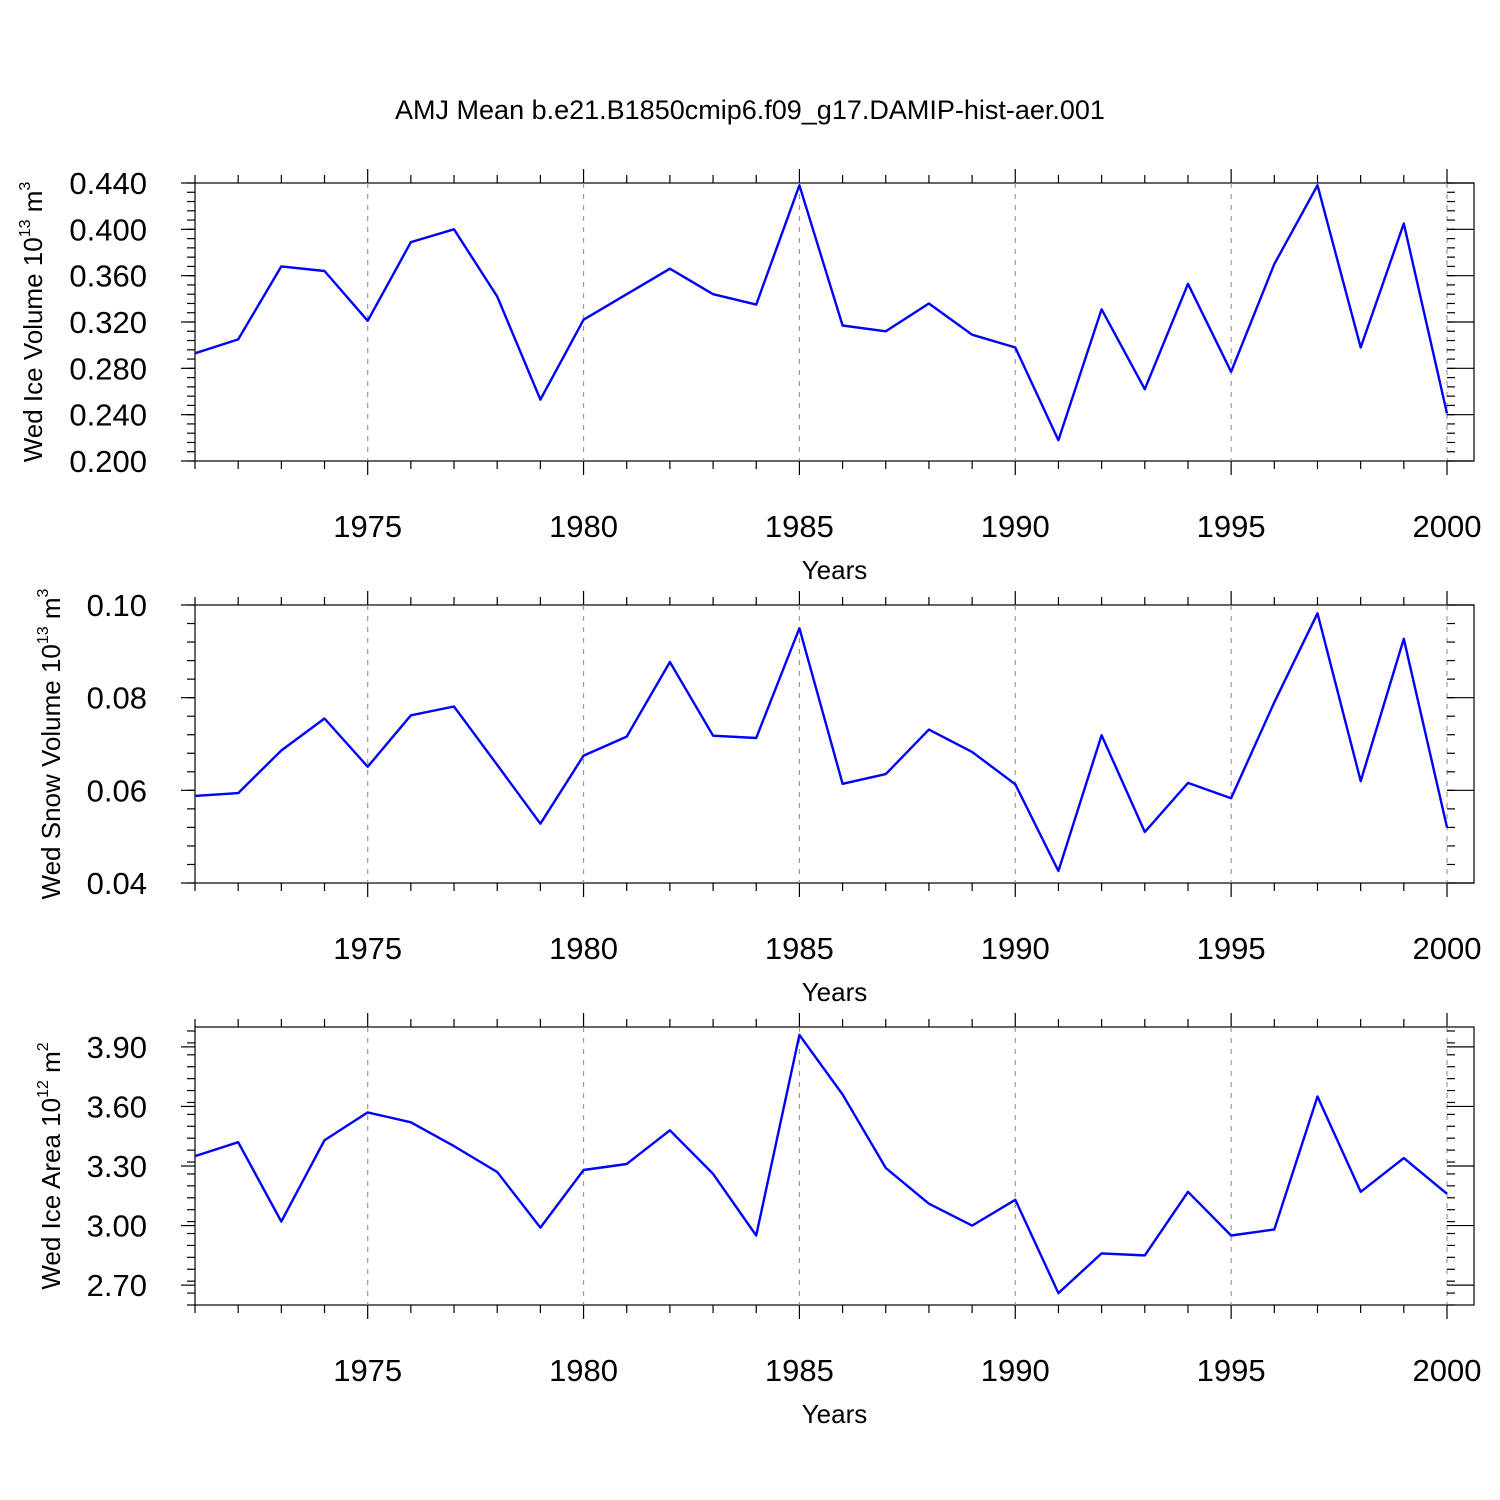  What do you see at coordinates (43, 1089) in the screenshot?
I see `y-axis-label-exponent: 12` at bounding box center [43, 1089].